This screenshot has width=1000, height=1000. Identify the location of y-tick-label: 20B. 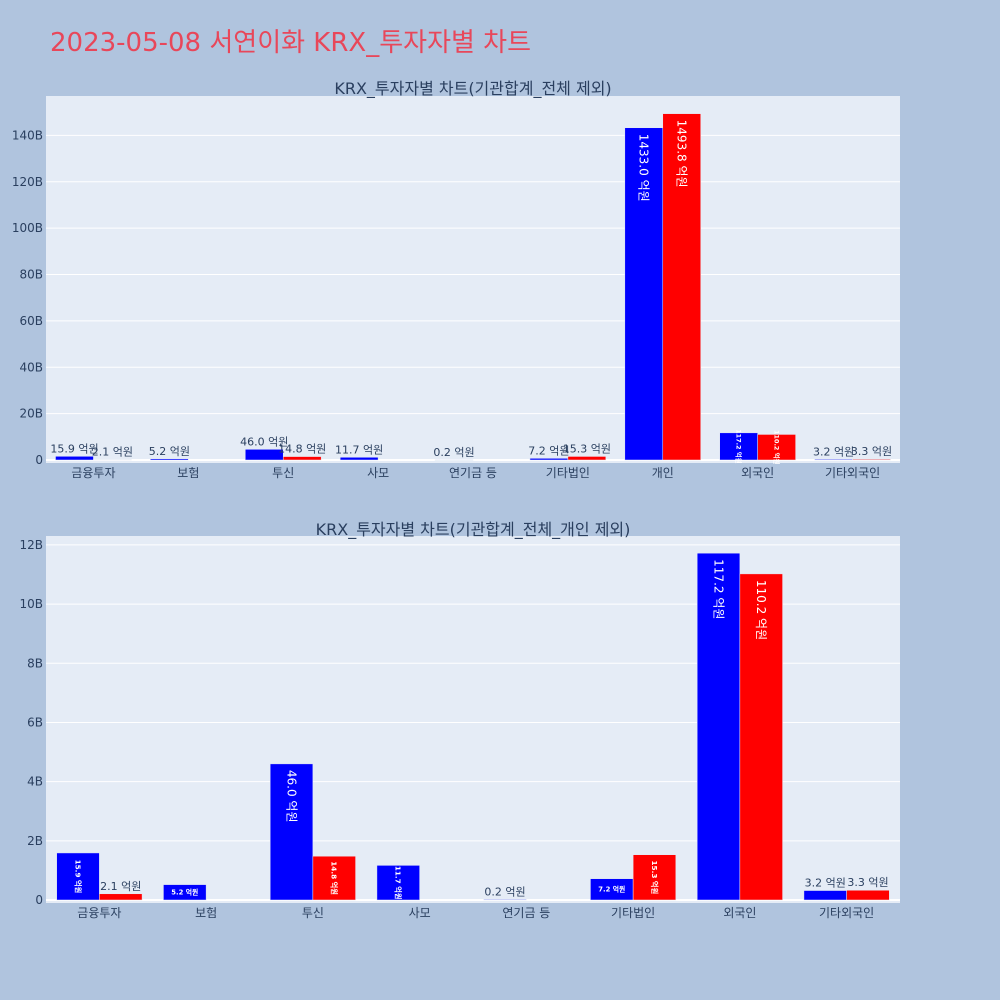
(31, 414).